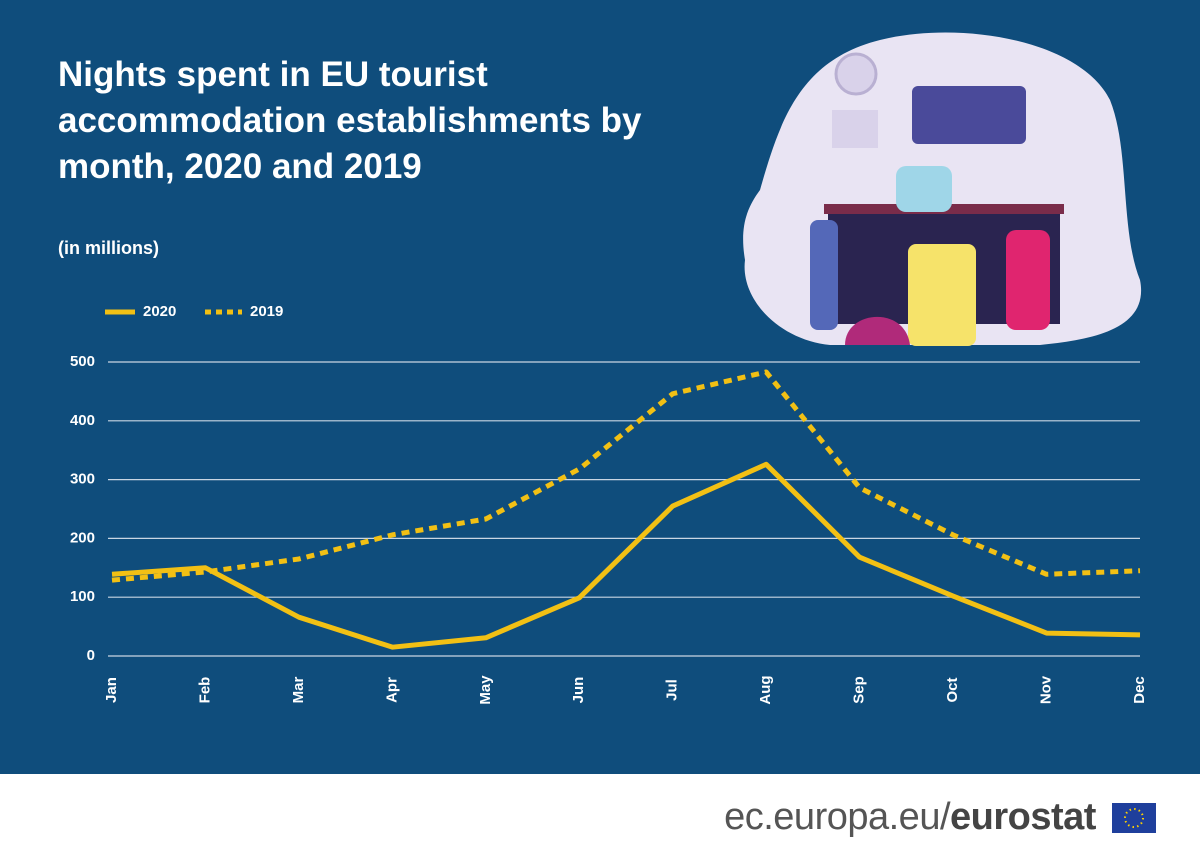  What do you see at coordinates (578, 690) in the screenshot?
I see `x-tick-label: Jun` at bounding box center [578, 690].